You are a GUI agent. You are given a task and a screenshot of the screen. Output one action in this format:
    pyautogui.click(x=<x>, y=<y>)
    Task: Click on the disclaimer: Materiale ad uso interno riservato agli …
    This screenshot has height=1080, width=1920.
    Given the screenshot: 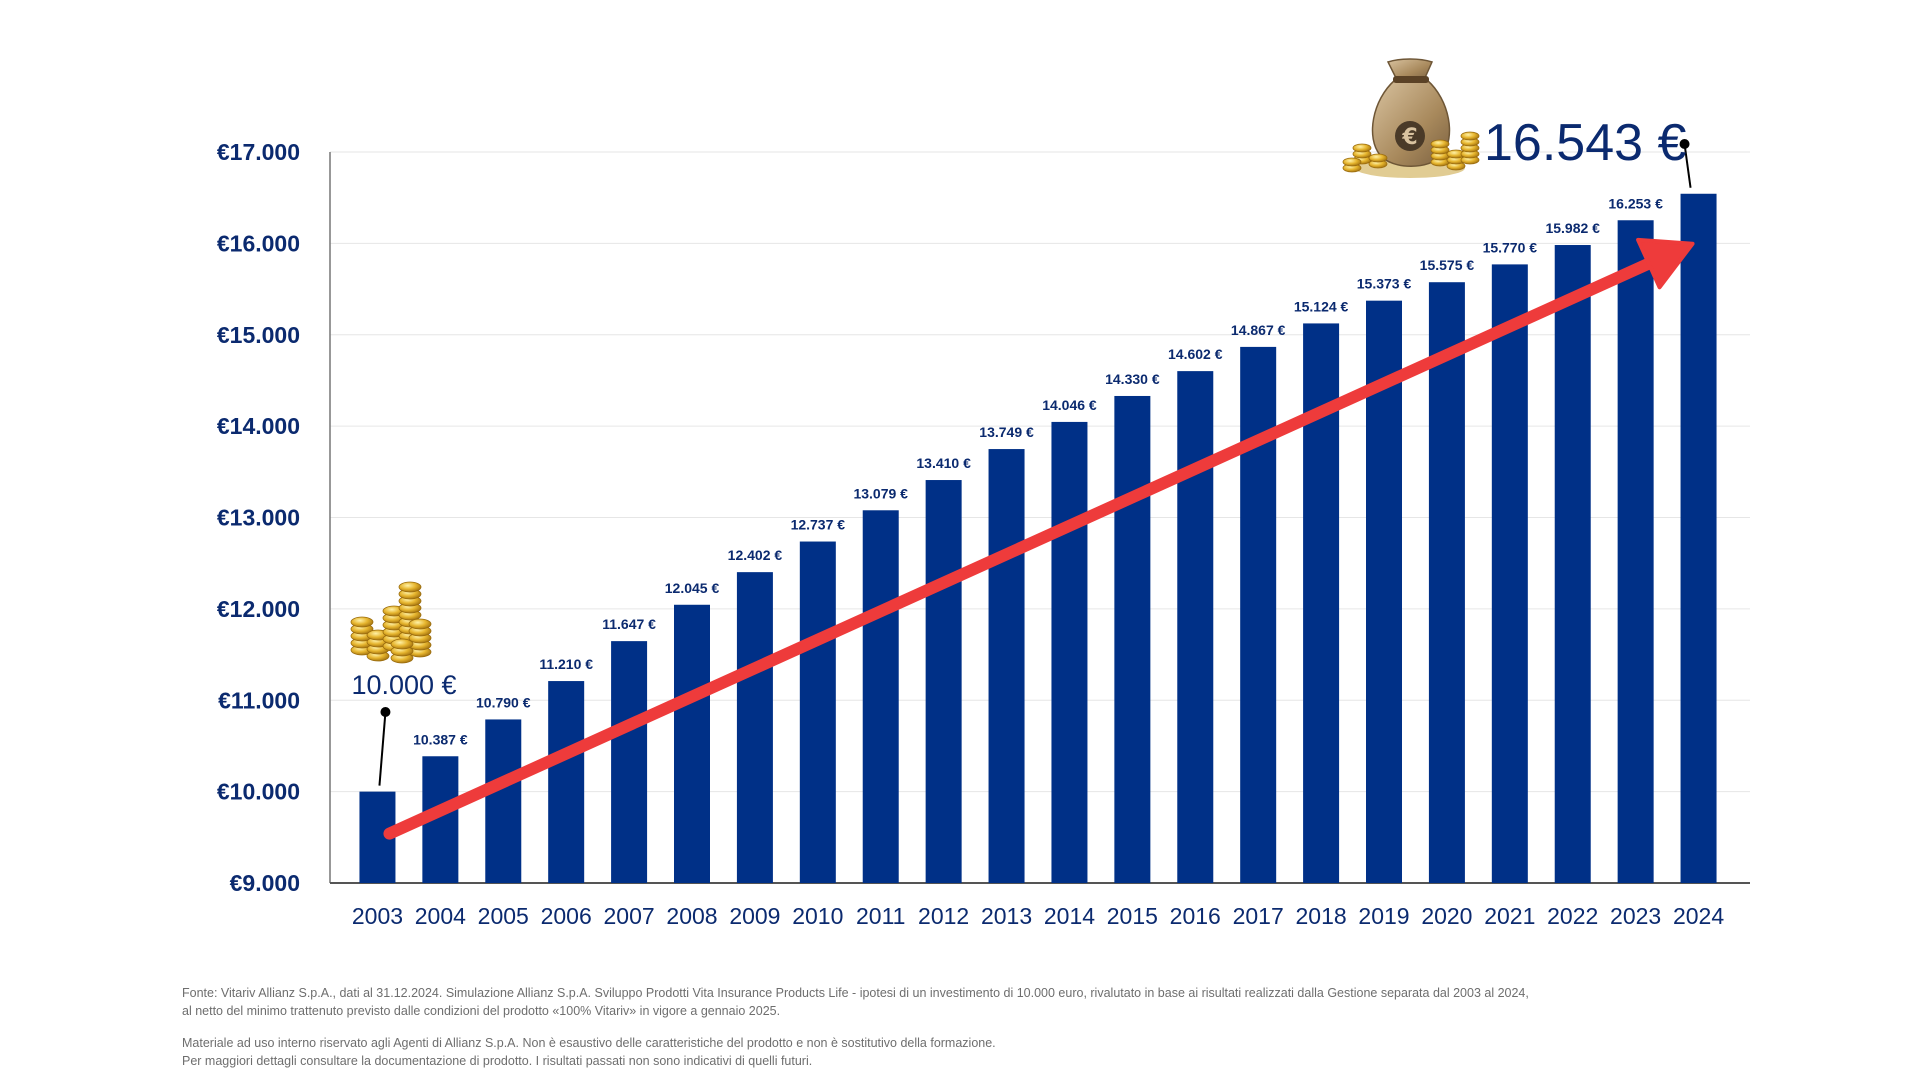 What is the action you would take?
    pyautogui.click(x=962, y=1052)
    